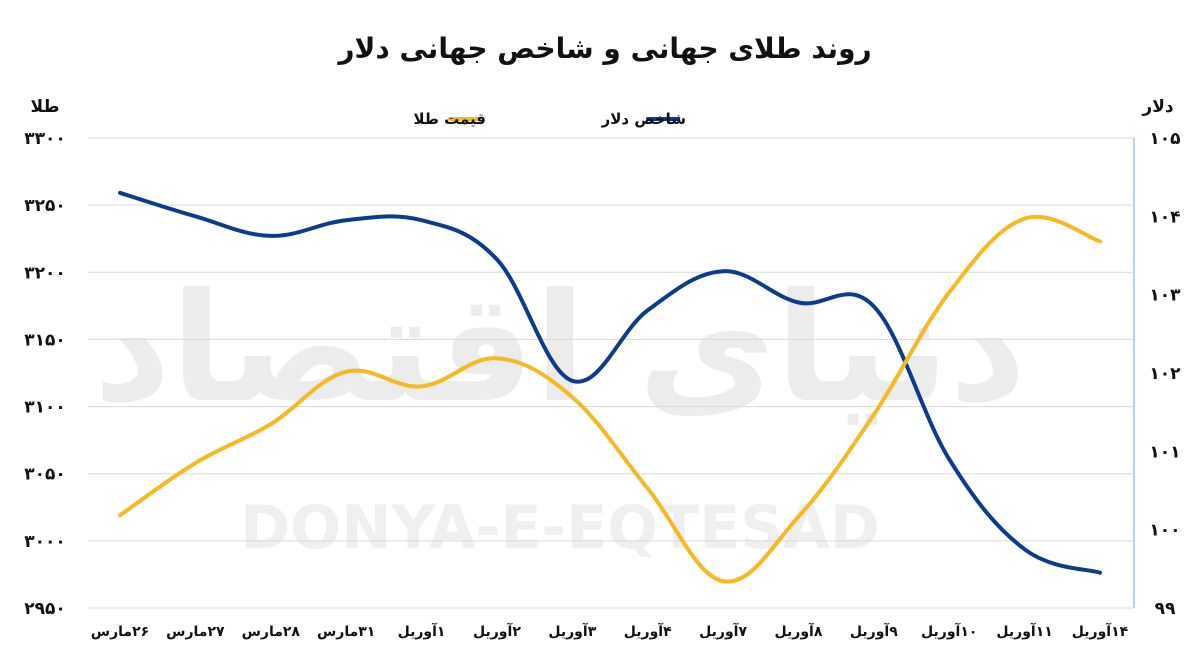  I want to click on right-axis-title: دلار, so click(1157, 107).